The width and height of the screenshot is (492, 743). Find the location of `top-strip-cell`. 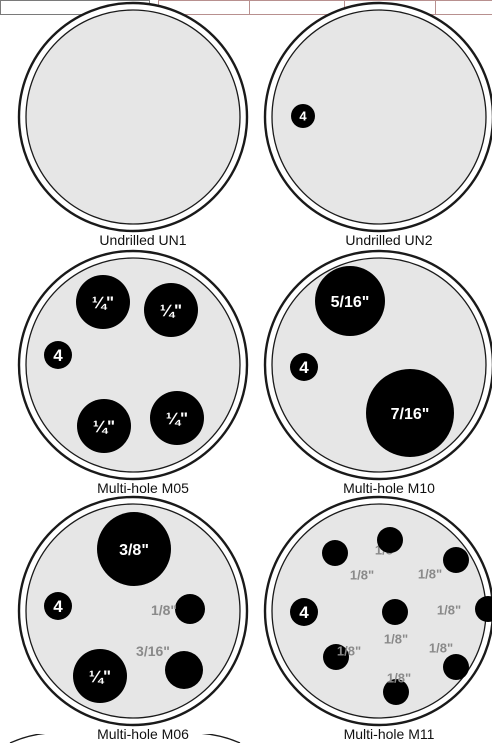

top-strip-cell is located at coordinates (463, 7).